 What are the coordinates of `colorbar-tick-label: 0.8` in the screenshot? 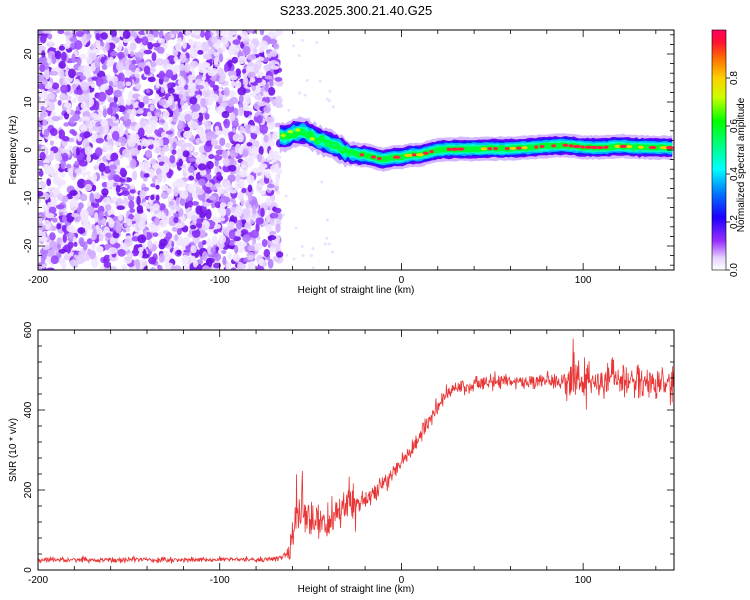 It's located at (734, 78).